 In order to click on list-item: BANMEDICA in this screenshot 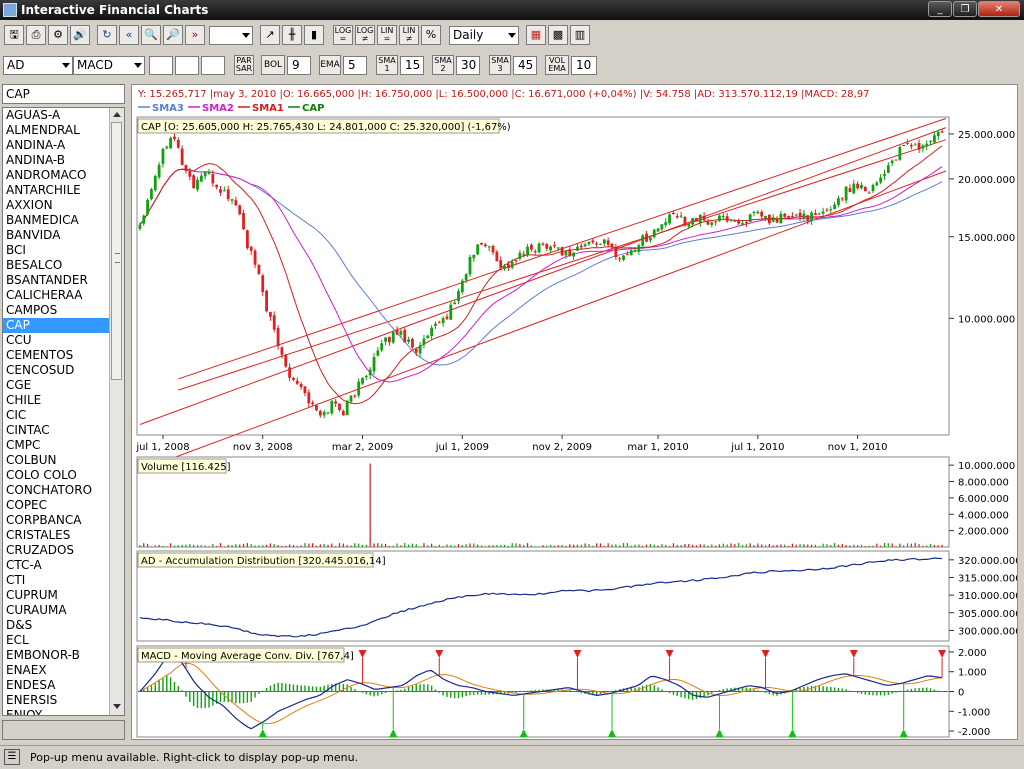, I will do `click(42, 220)`.